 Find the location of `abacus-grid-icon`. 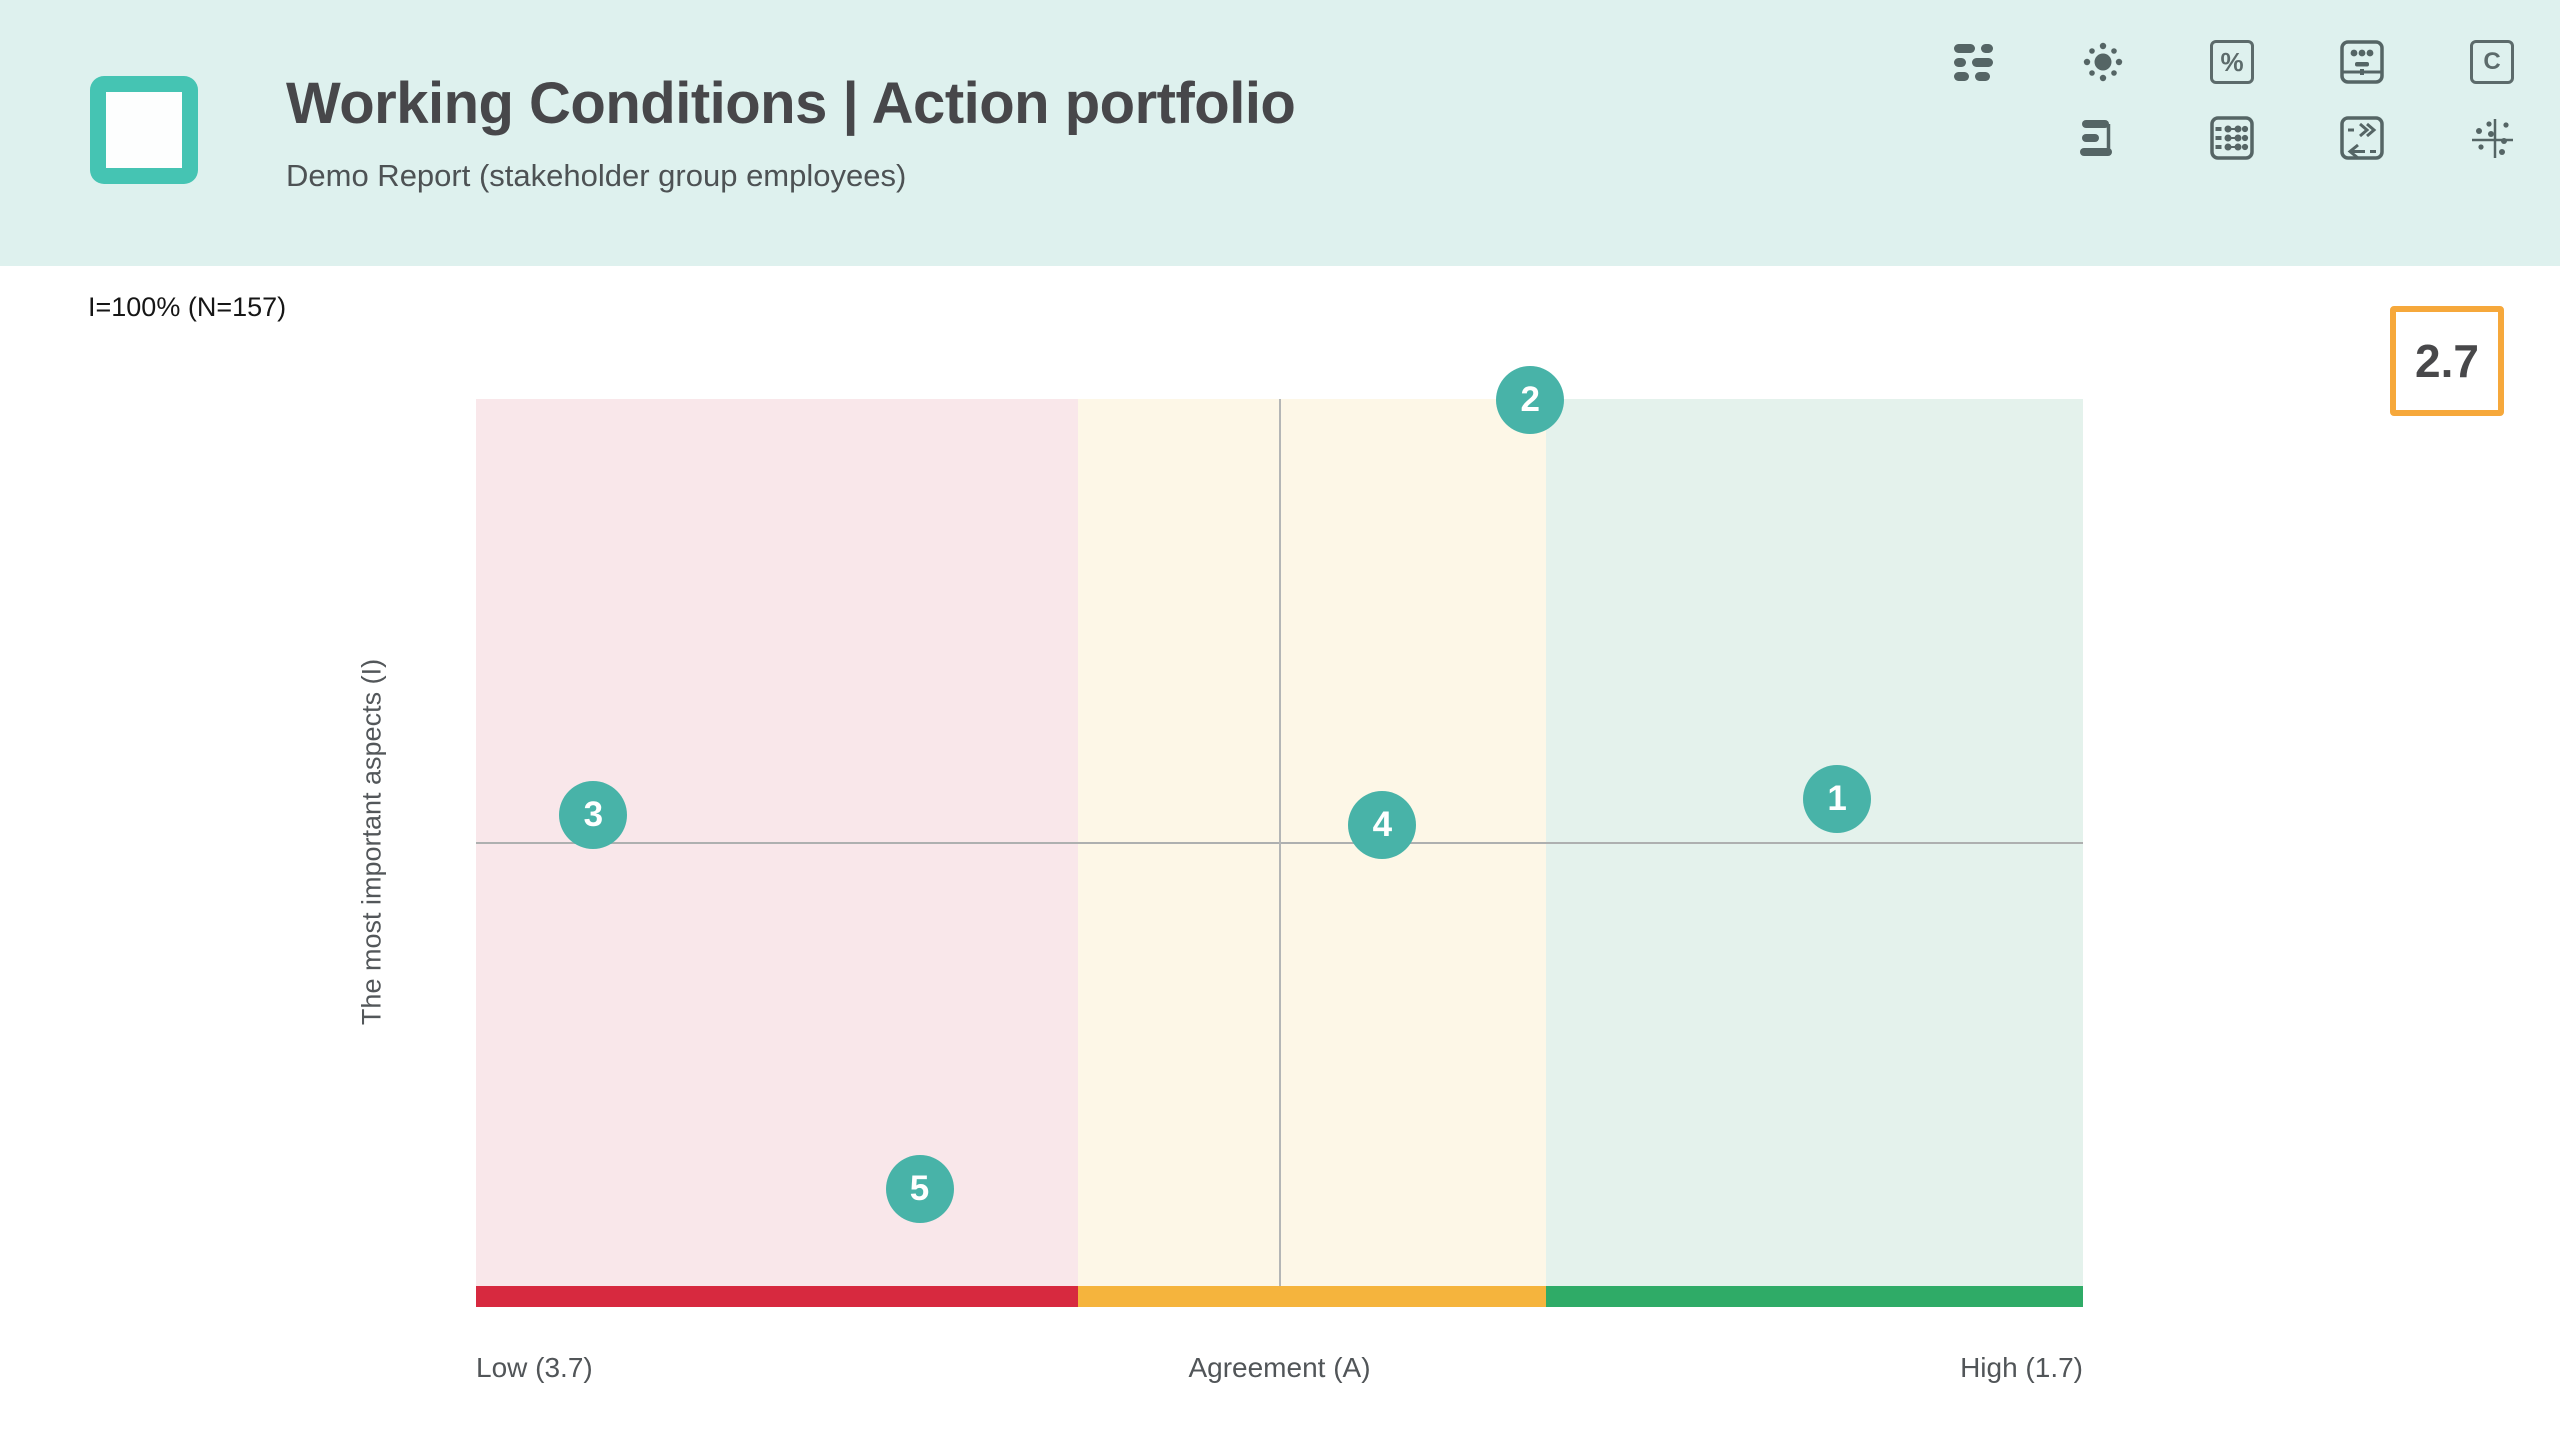

abacus-grid-icon is located at coordinates (2232, 138).